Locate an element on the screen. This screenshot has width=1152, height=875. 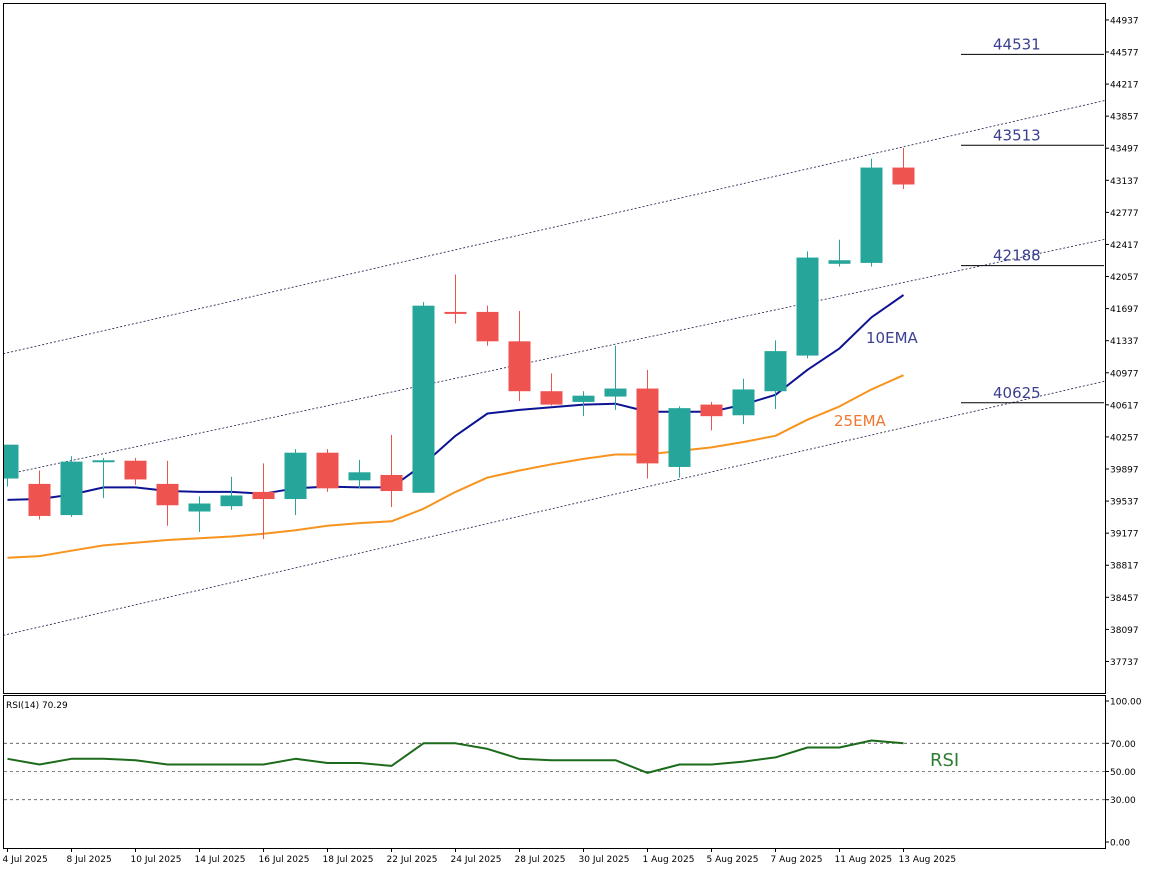
x-tick-label: 5 Aug 2025 is located at coordinates (733, 860).